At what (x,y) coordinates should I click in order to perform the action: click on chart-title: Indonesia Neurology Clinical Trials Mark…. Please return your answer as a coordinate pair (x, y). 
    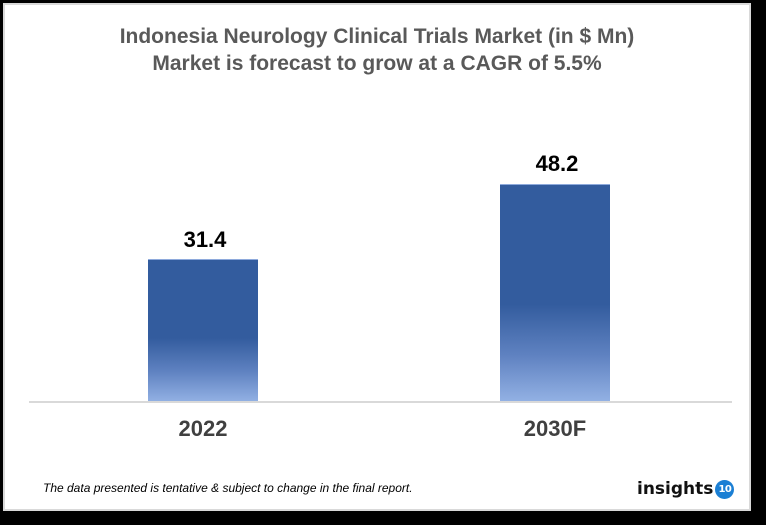
    Looking at the image, I should click on (377, 36).